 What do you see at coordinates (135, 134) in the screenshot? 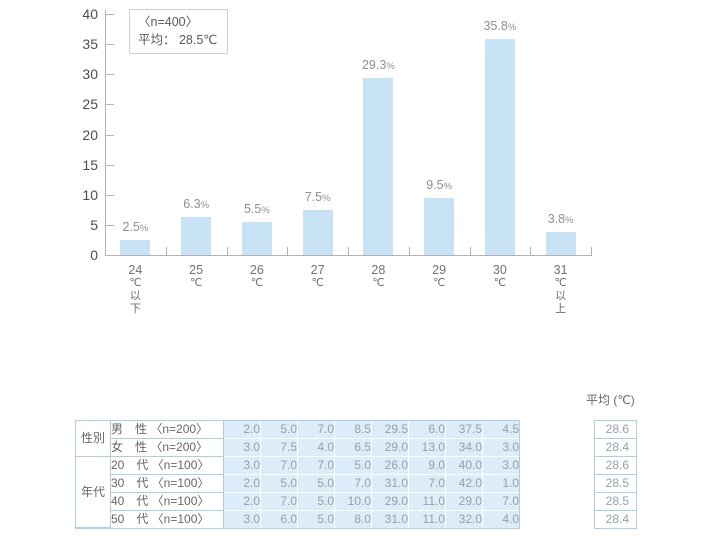
I see `bar-slot: 2.5%` at bounding box center [135, 134].